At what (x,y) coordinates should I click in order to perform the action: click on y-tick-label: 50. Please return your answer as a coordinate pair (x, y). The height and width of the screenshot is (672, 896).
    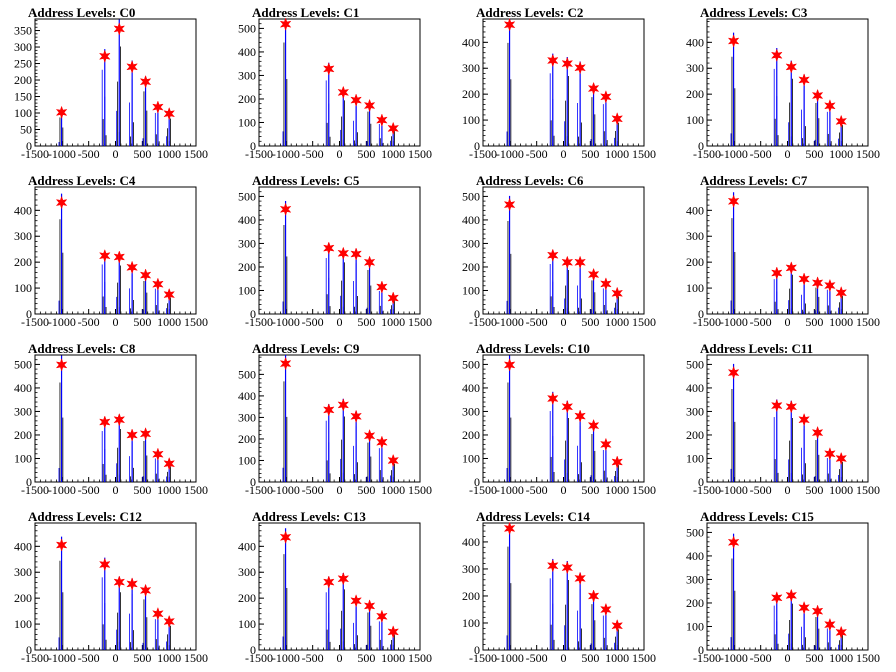
    Looking at the image, I should click on (26, 130).